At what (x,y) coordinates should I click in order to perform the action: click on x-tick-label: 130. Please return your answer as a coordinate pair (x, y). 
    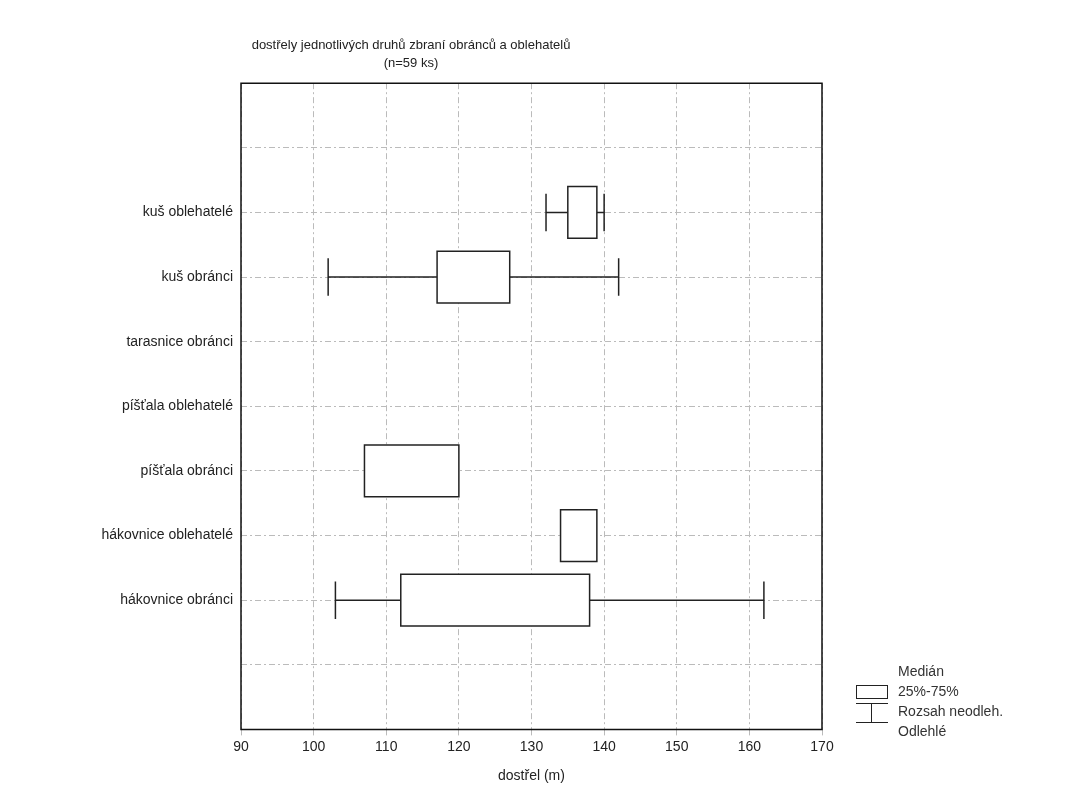
    Looking at the image, I should click on (531, 745).